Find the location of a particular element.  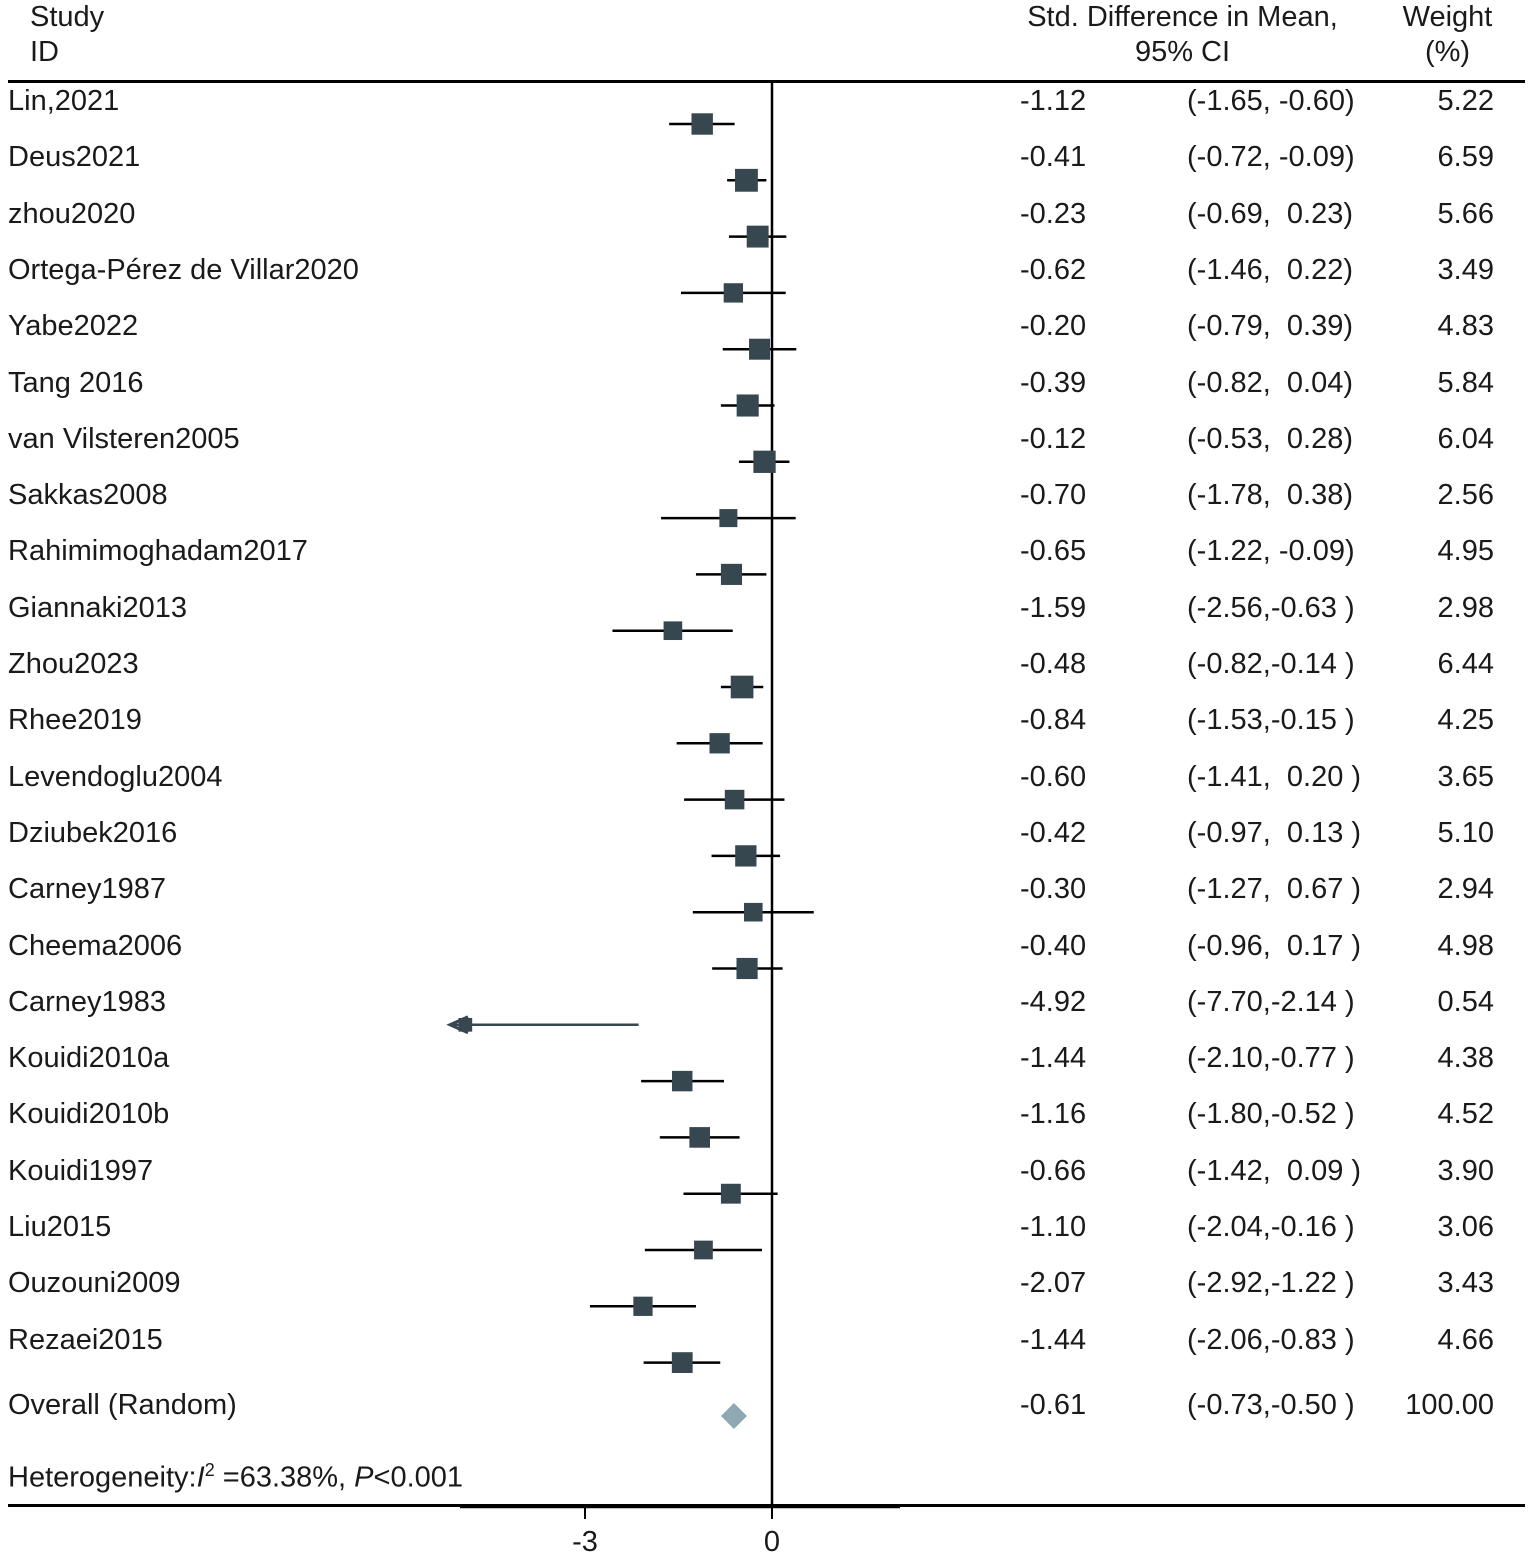

study-weight: 2.56 is located at coordinates (1465, 495).